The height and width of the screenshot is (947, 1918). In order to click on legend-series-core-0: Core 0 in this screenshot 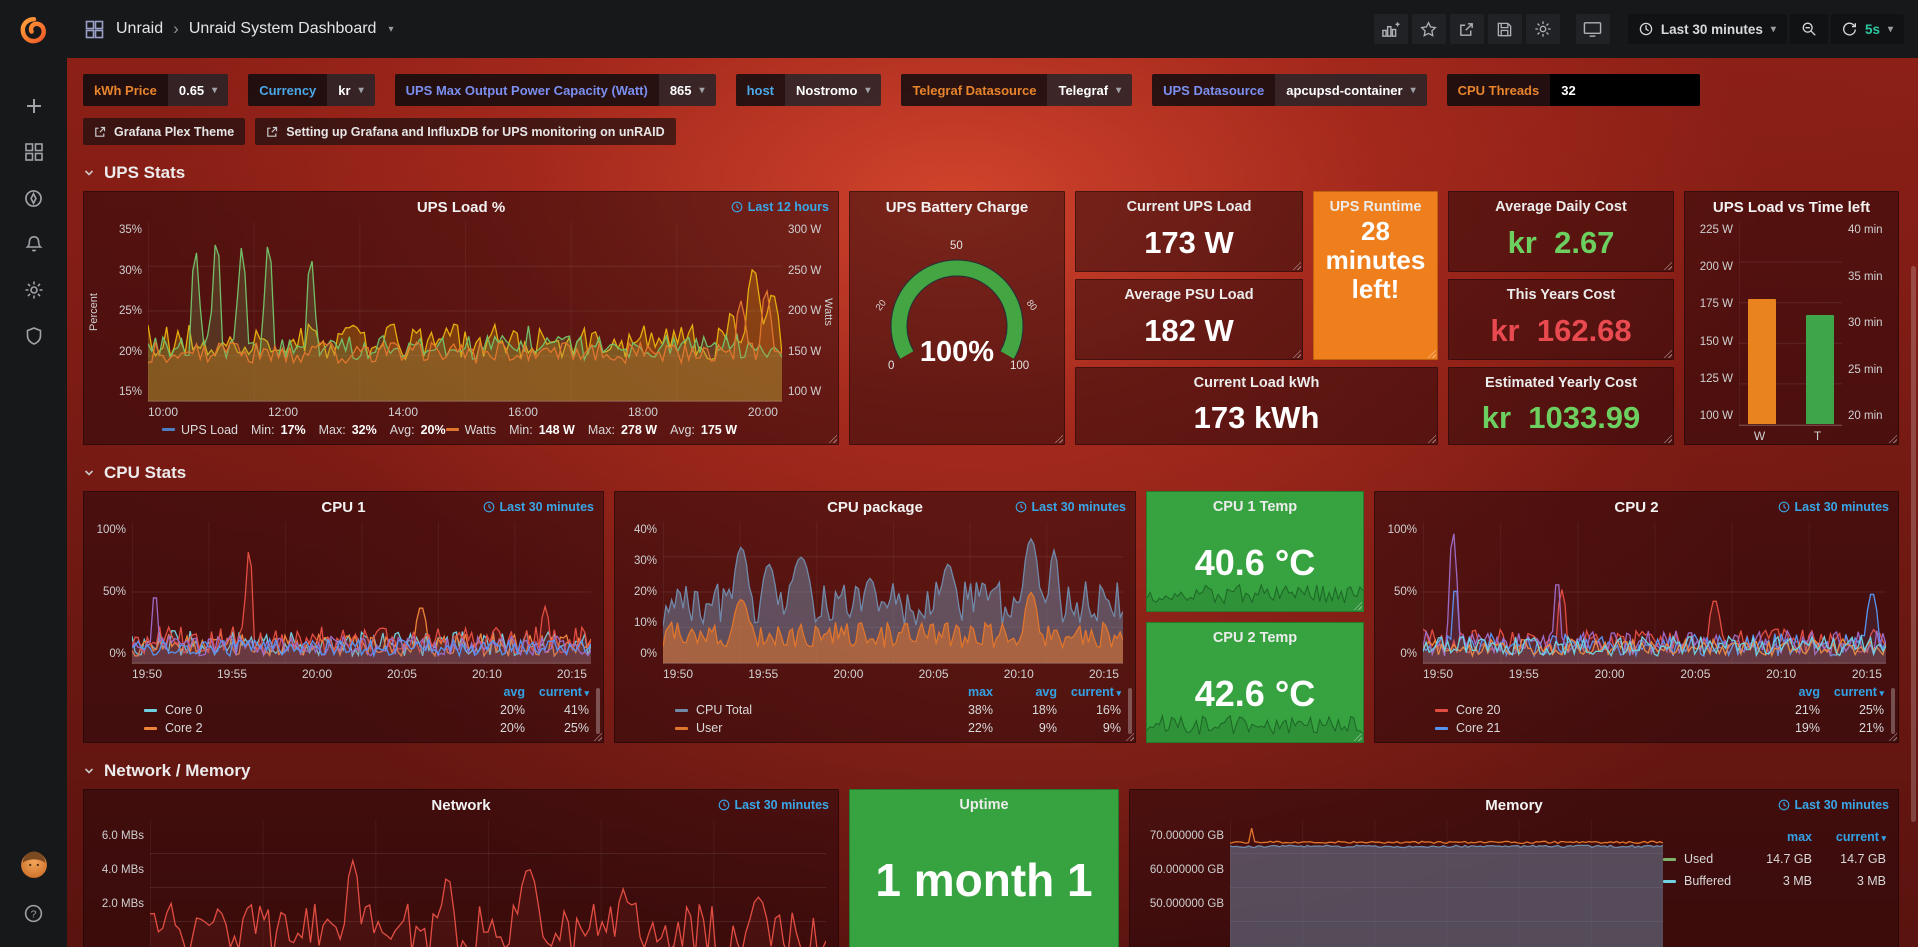, I will do `click(302, 710)`.